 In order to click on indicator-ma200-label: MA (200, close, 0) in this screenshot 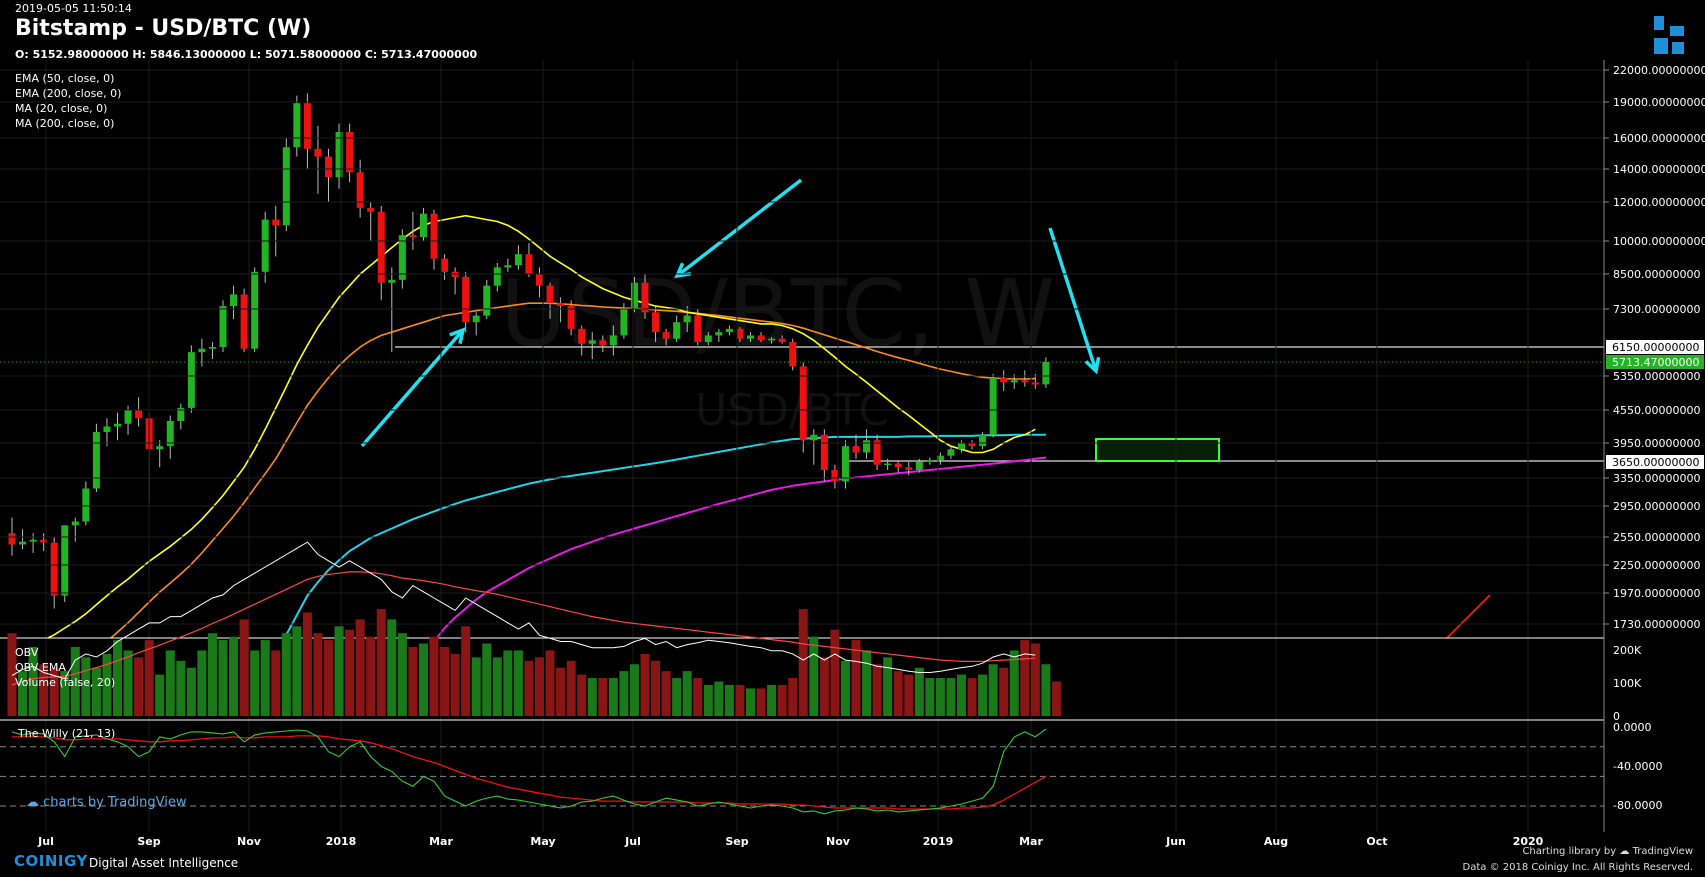, I will do `click(65, 123)`.